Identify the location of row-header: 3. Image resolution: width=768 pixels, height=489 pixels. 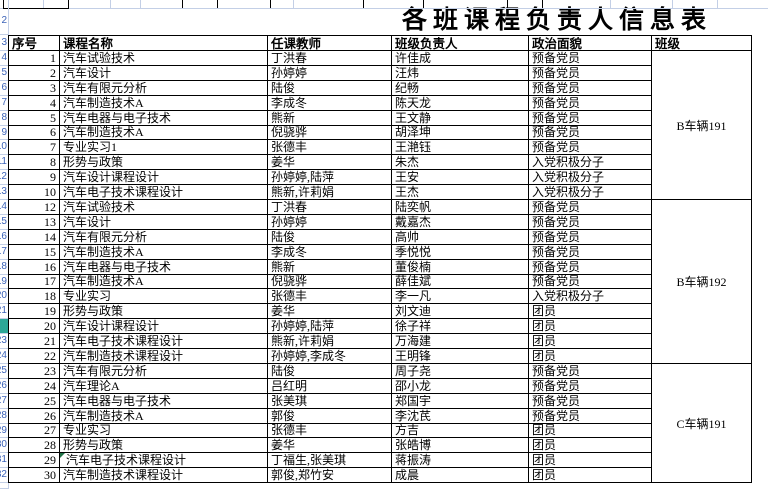
(4, 43).